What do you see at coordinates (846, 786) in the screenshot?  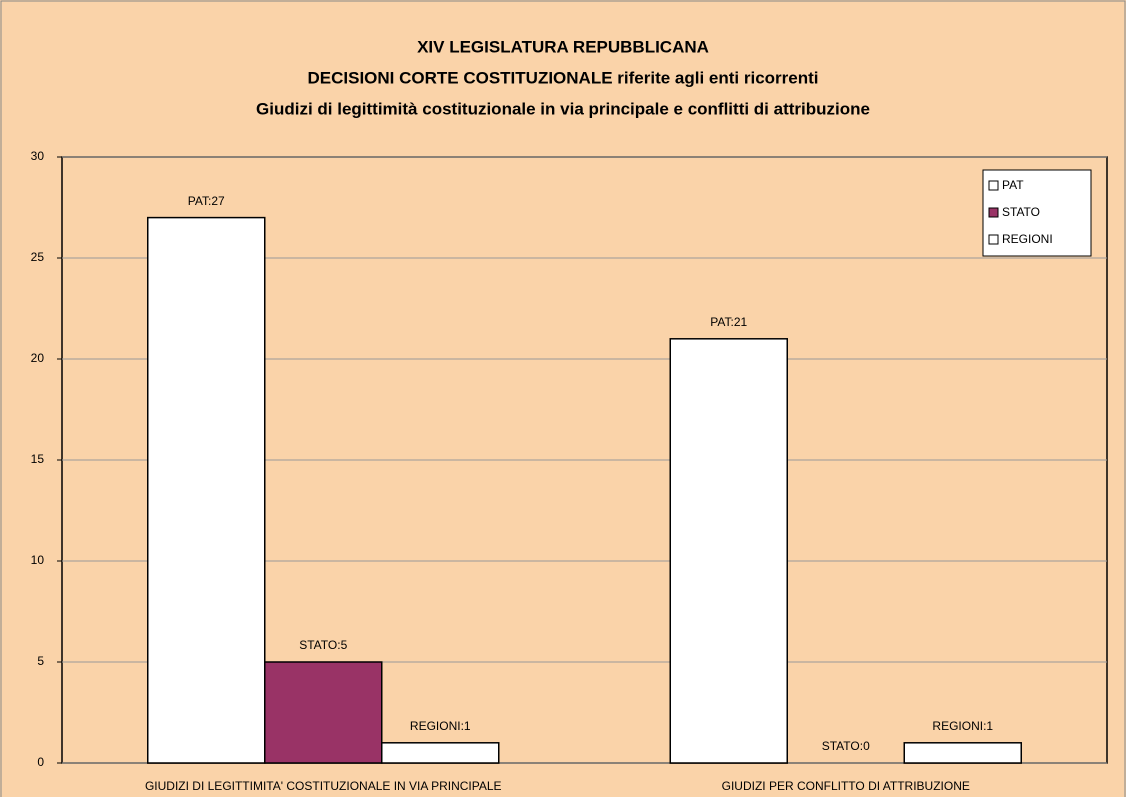 I see `x-tick-label: GIUDIZI PER CONFLITTO DI ATTRIBUZIONE` at bounding box center [846, 786].